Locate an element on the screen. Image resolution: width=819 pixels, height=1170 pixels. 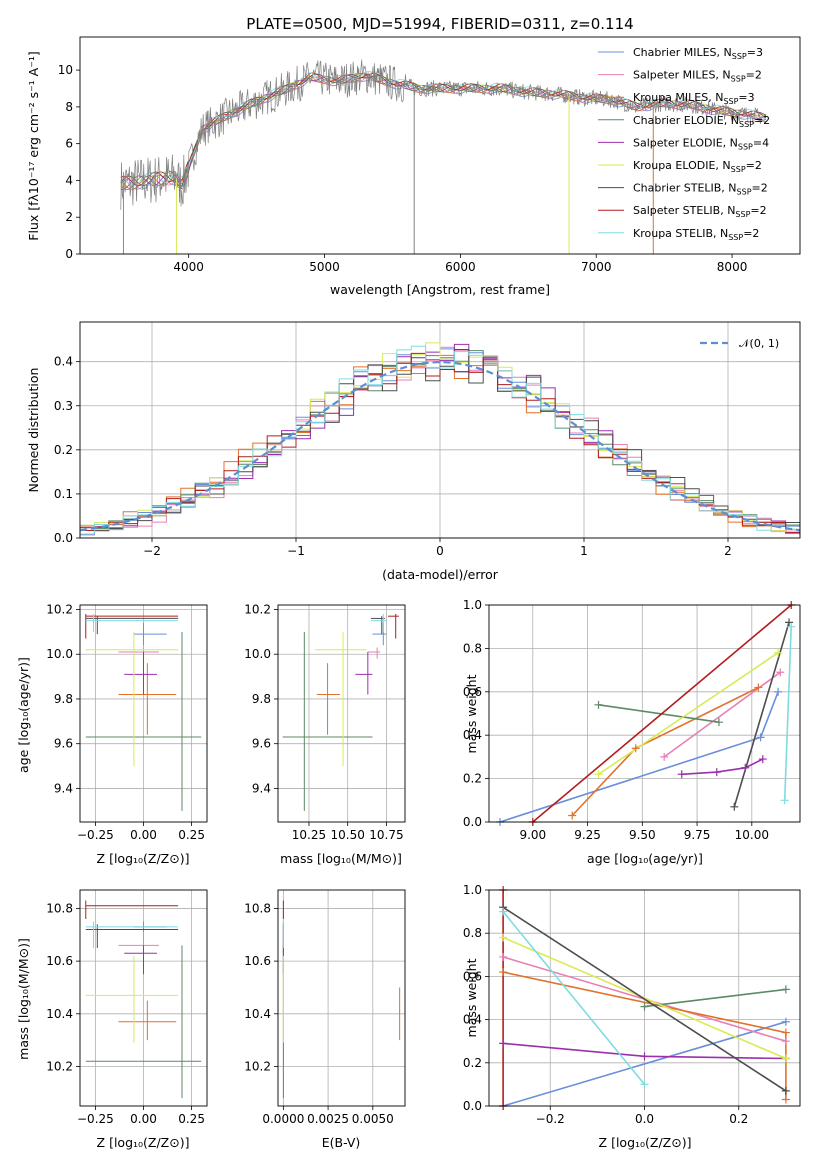
y-tick-label: 0.0 is located at coordinates (472, 822).